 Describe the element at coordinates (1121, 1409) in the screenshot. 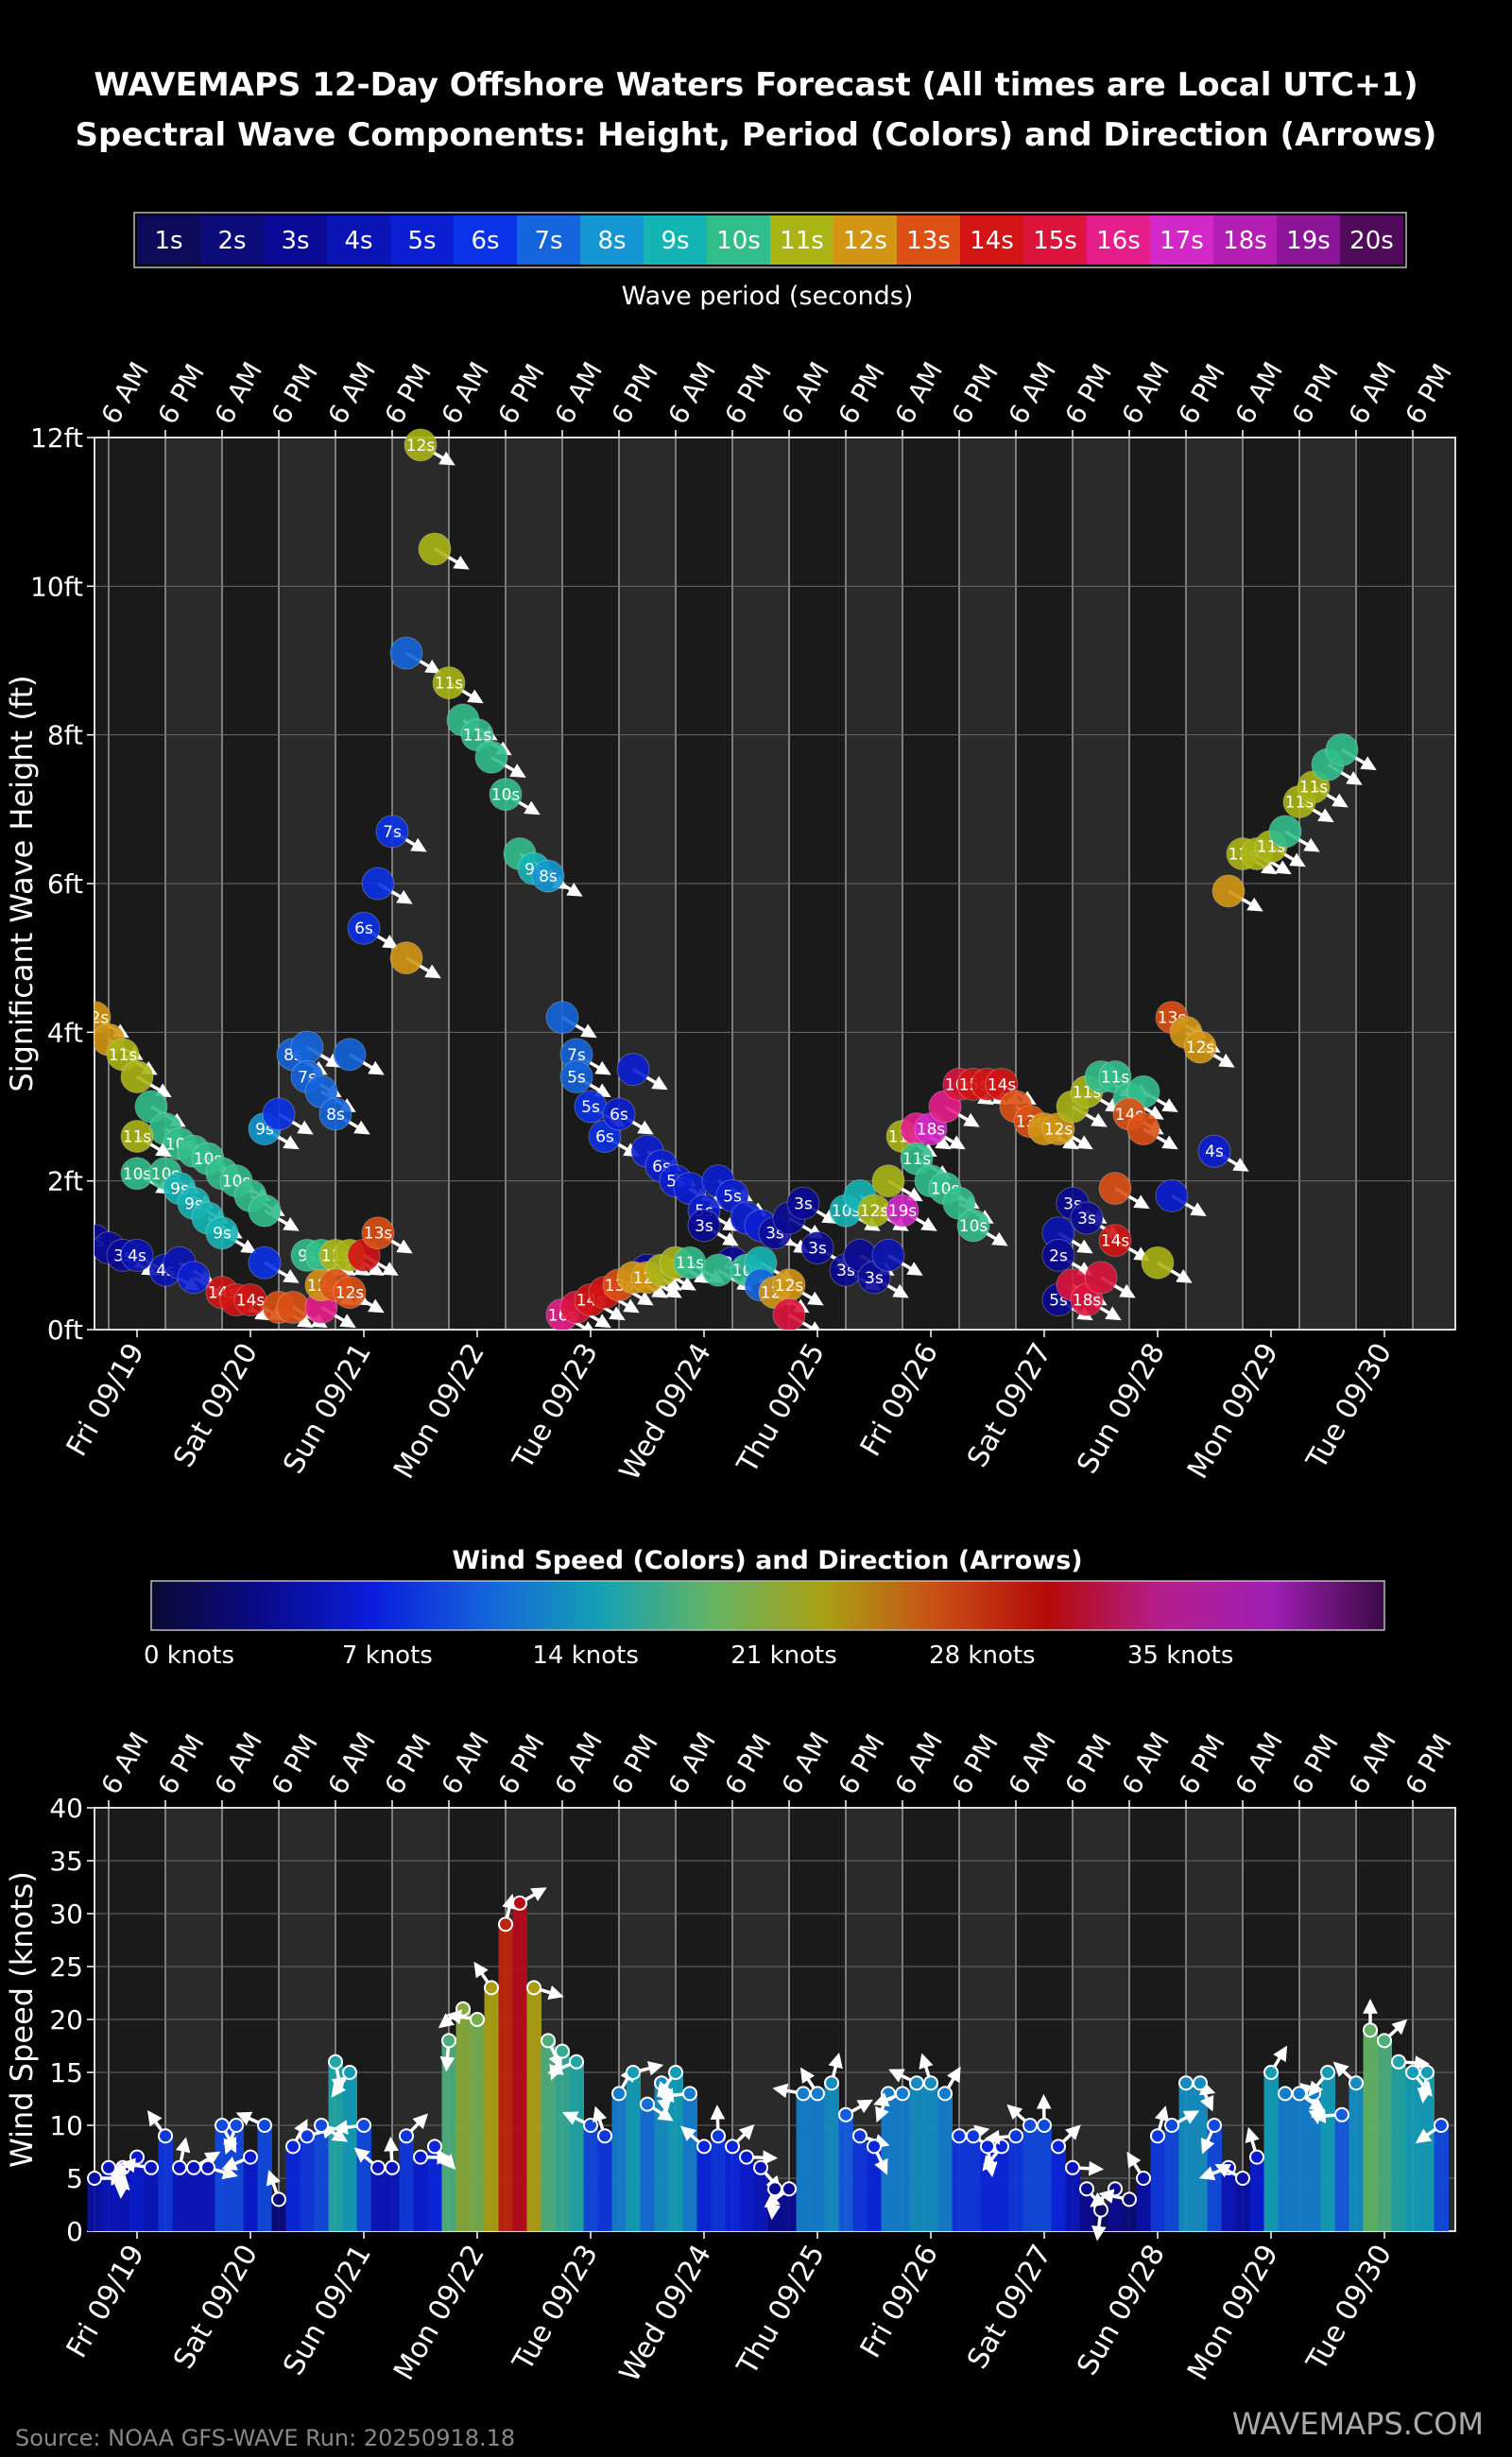

I see `wave-day-label: Sun 09/28` at that location.